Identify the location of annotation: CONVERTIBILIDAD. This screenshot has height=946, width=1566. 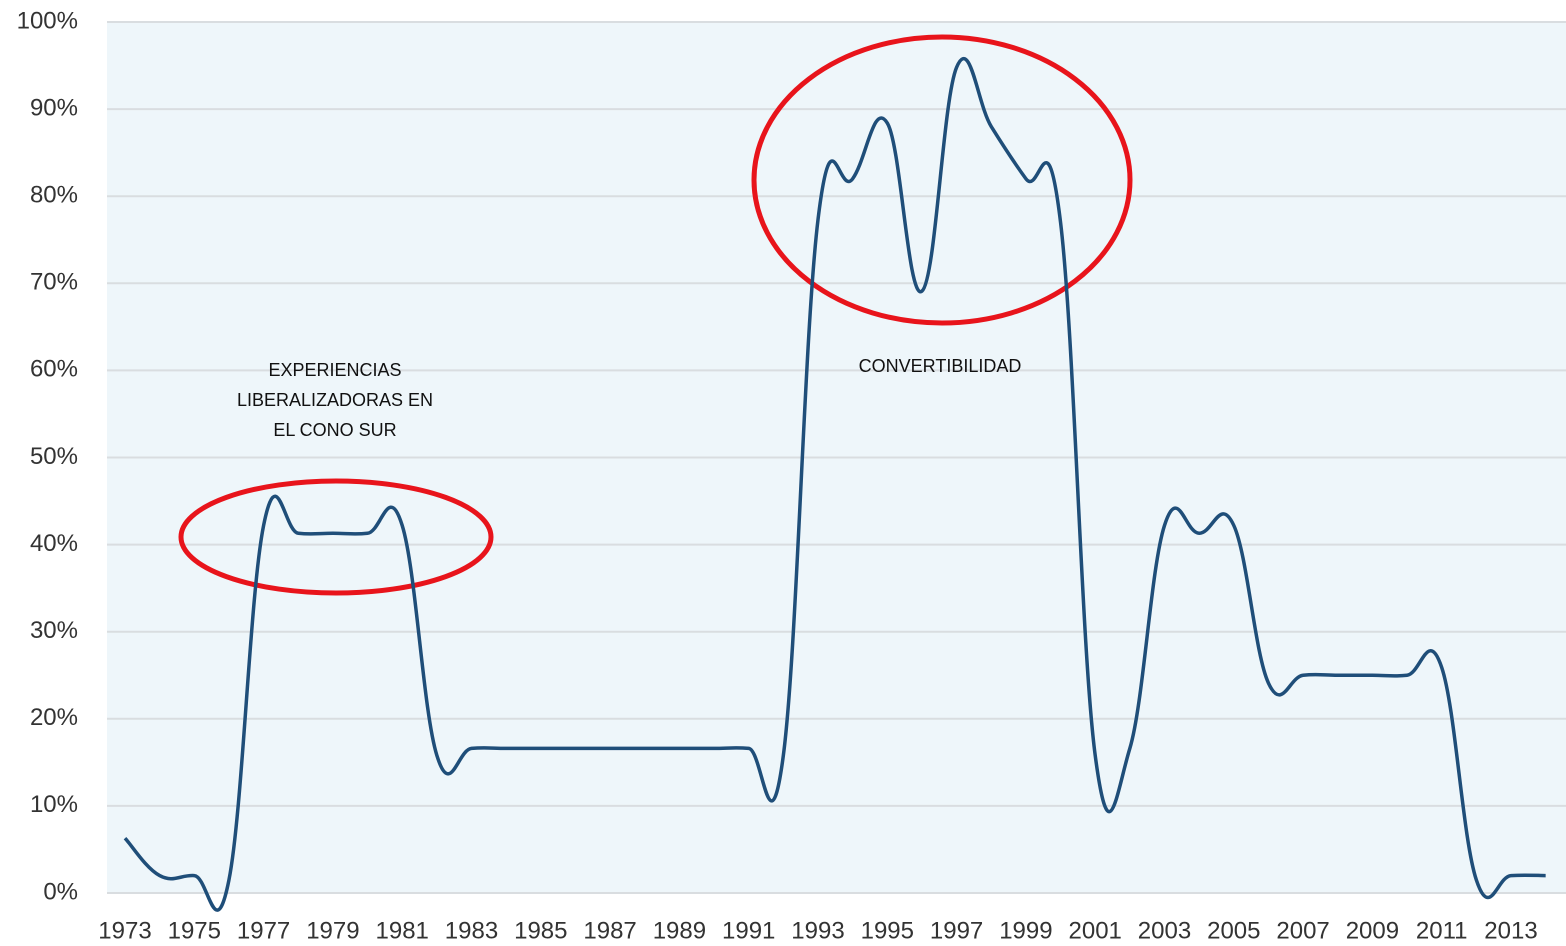
(940, 366).